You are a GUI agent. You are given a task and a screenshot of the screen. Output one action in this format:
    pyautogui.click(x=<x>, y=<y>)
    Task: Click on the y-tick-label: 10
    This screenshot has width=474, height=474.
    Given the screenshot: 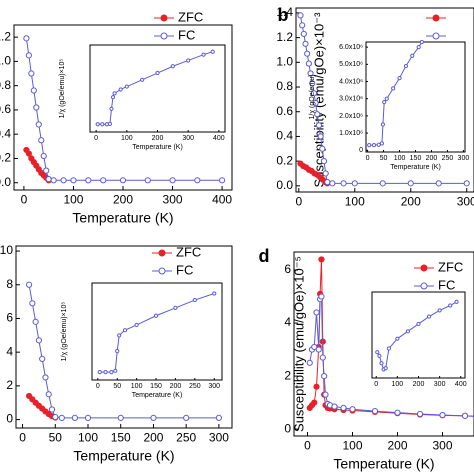 What is the action you would take?
    pyautogui.click(x=6, y=250)
    